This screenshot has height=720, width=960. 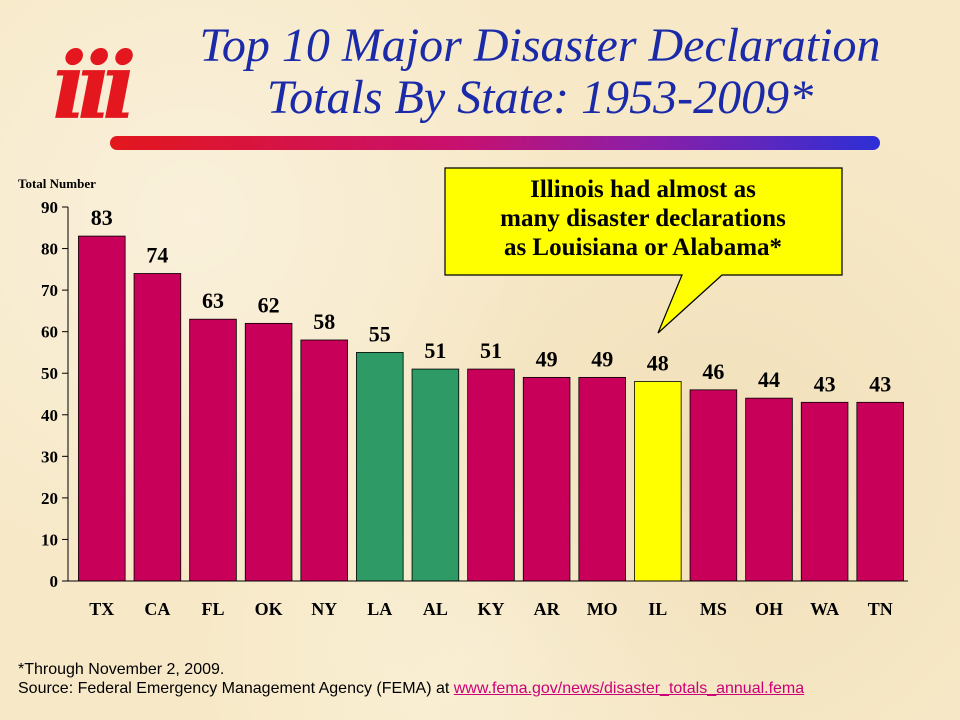 I want to click on value-label-tn: 43, so click(x=880, y=383).